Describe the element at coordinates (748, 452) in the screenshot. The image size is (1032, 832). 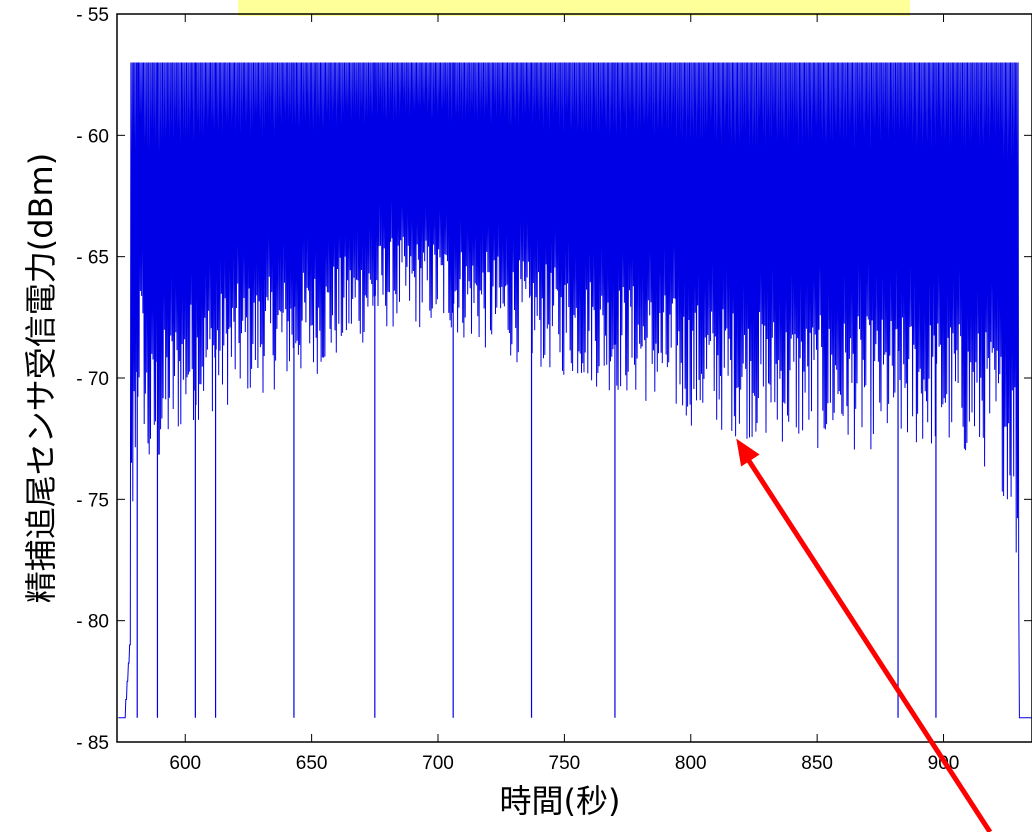
I see `arrow-head` at that location.